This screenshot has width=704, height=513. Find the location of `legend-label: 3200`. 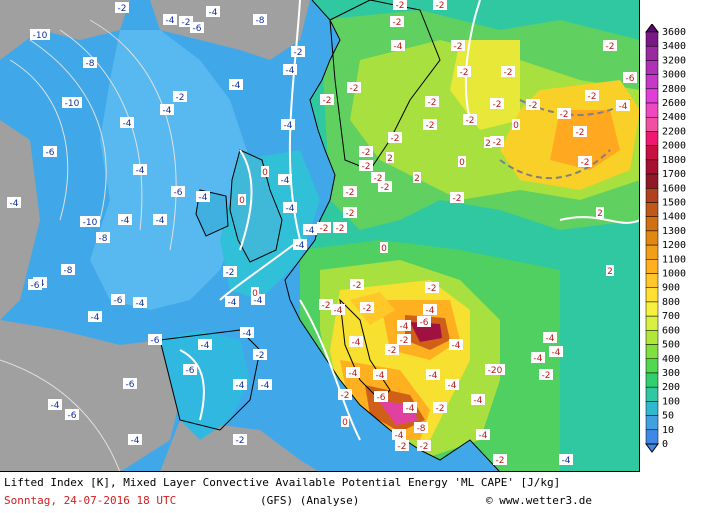

legend-label: 3200 is located at coordinates (674, 60).